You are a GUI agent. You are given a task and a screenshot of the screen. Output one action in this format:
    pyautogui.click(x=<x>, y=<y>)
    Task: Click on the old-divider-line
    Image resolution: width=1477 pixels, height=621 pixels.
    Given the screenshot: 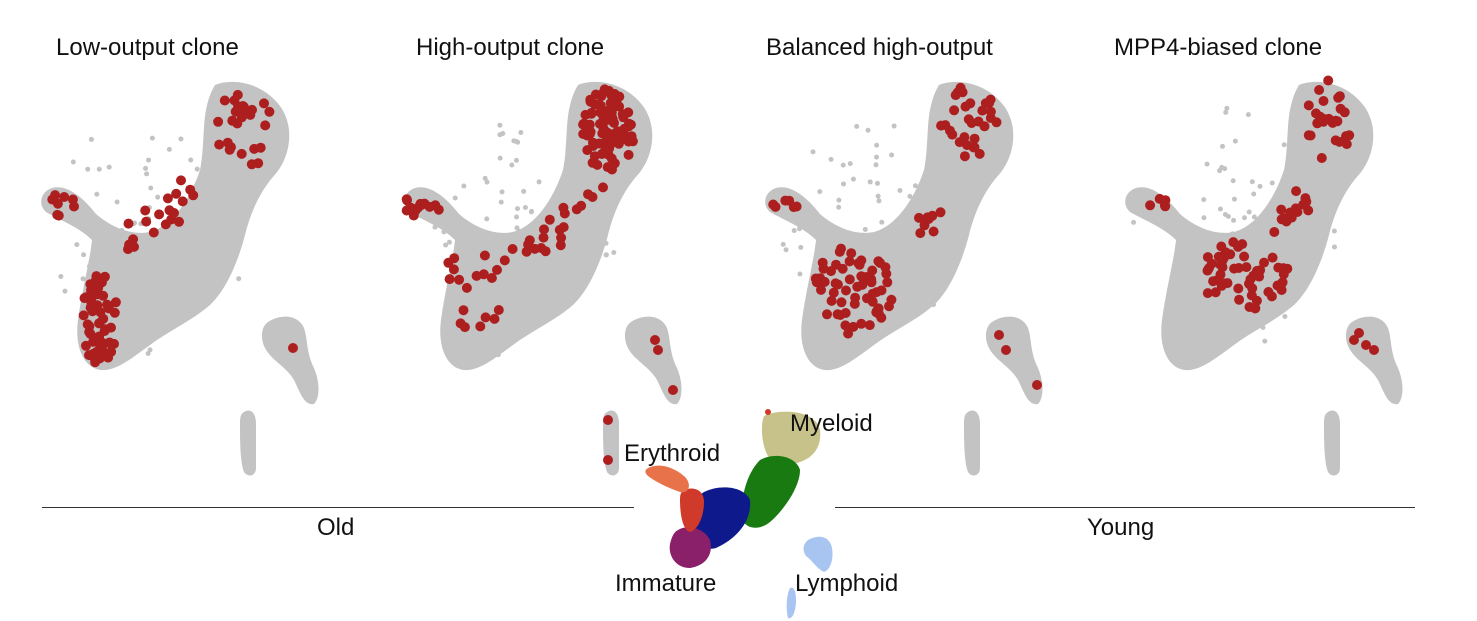 What is the action you would take?
    pyautogui.click(x=338, y=507)
    